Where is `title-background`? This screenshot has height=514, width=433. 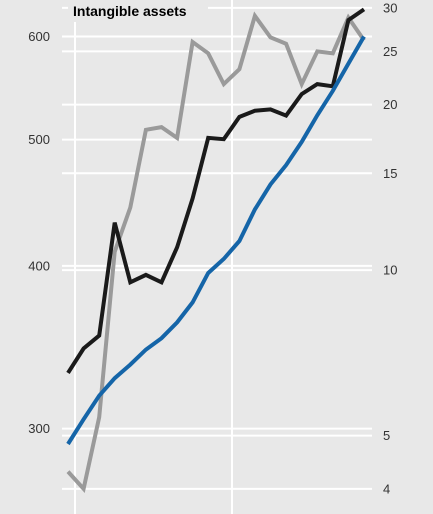 title-background is located at coordinates (138, 11).